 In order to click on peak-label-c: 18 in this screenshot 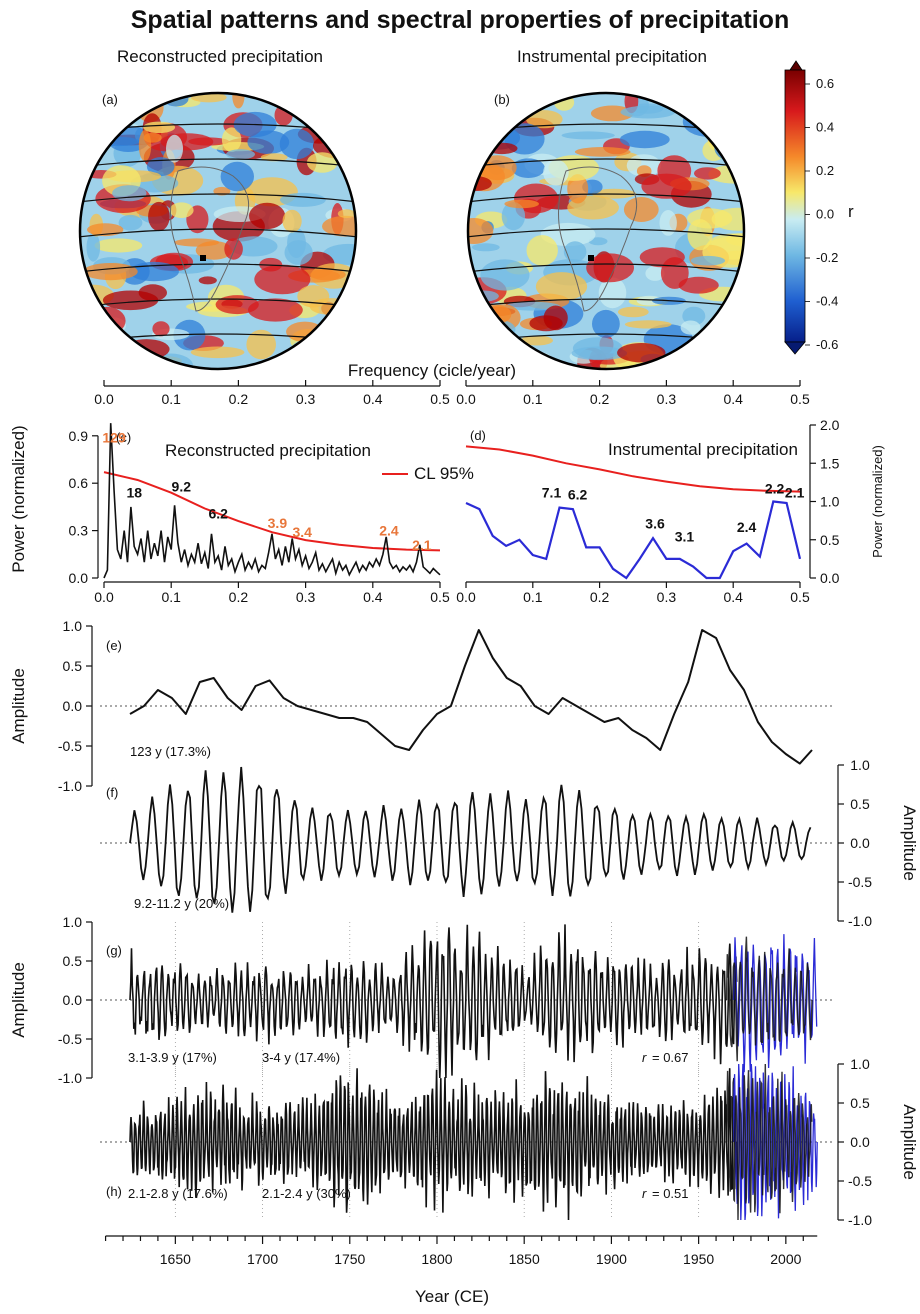, I will do `click(134, 493)`.